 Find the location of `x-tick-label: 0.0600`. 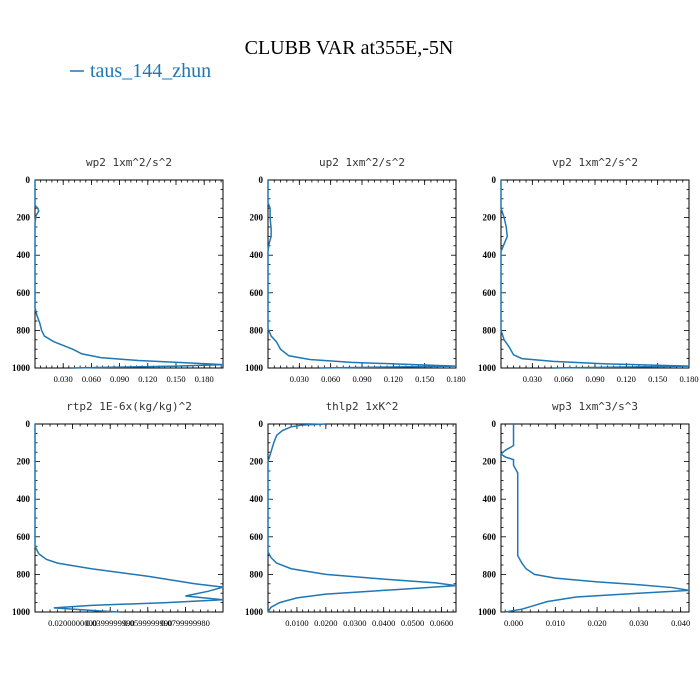

x-tick-label: 0.0600 is located at coordinates (441, 623).